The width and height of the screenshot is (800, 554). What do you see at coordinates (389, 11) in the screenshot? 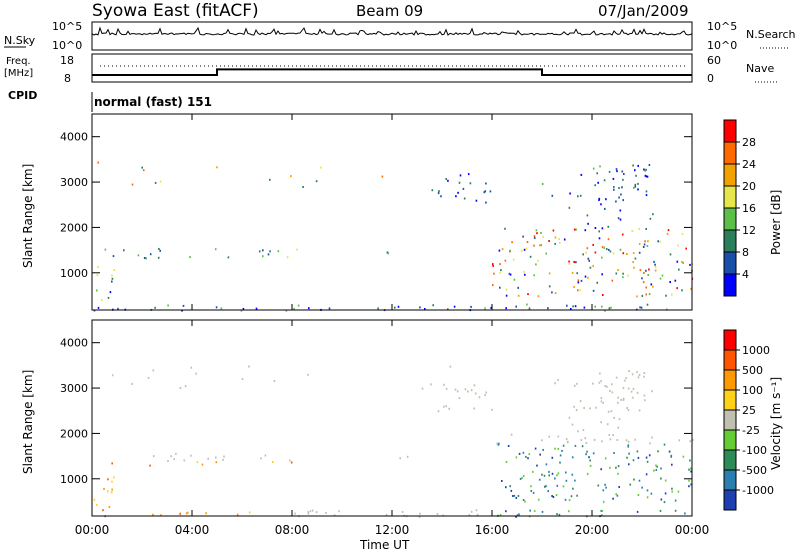
I see `beam-label: Beam 09` at bounding box center [389, 11].